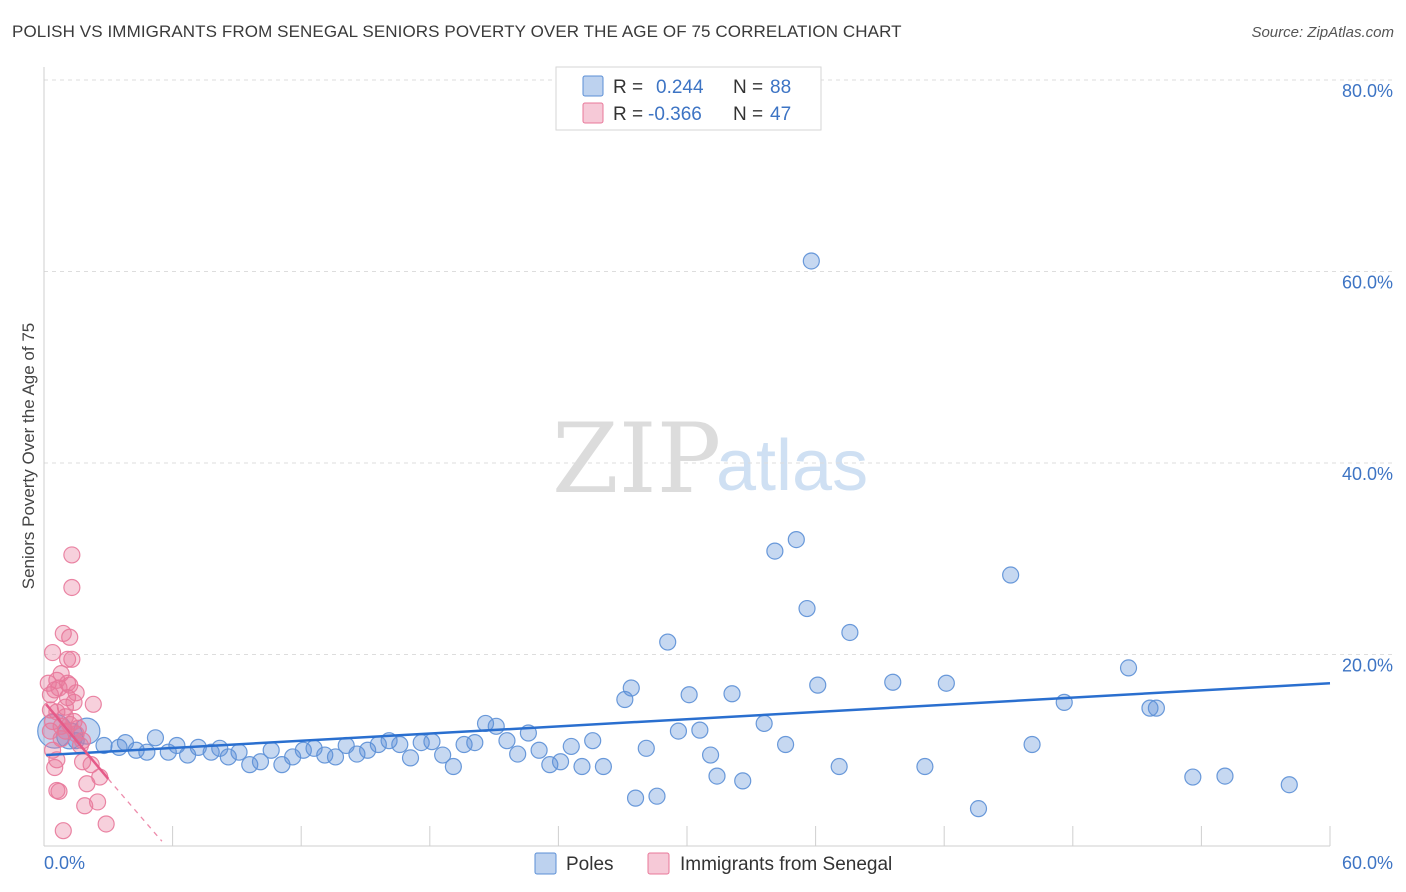 The width and height of the screenshot is (1406, 892). What do you see at coordinates (1322, 32) in the screenshot?
I see `source-credit: Source: ZipAtlas.com` at bounding box center [1322, 32].